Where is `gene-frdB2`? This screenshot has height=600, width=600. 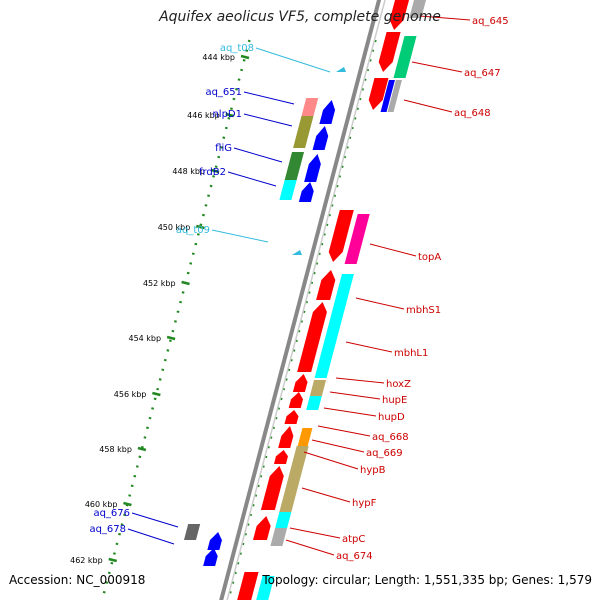 gene-frdB2 is located at coordinates (306, 192).